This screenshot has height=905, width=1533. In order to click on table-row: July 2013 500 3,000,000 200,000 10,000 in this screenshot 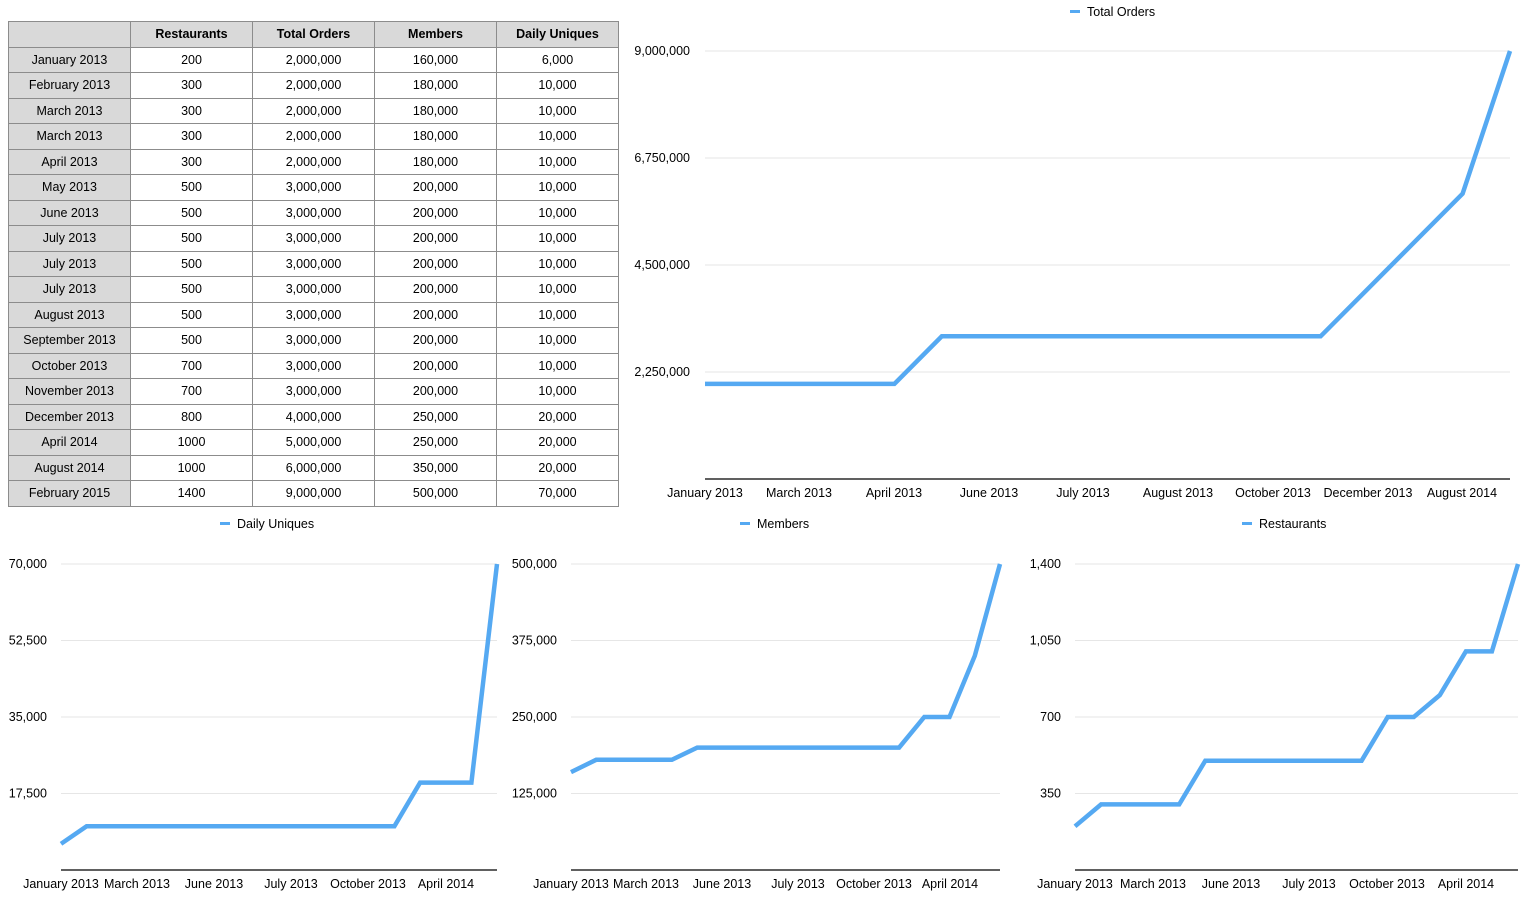, I will do `click(313, 238)`.